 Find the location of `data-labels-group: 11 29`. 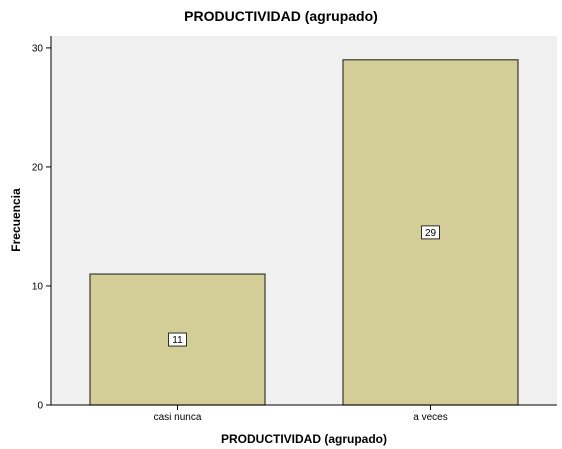

data-labels-group: 11 29 is located at coordinates (304, 286).